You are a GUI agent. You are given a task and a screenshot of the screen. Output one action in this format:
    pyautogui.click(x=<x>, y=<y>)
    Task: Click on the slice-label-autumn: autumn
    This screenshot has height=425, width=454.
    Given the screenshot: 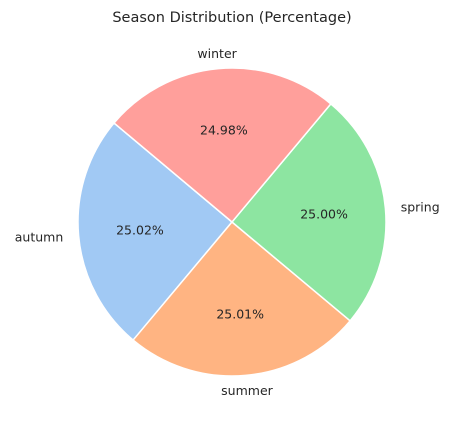 What is the action you would take?
    pyautogui.click(x=39, y=236)
    